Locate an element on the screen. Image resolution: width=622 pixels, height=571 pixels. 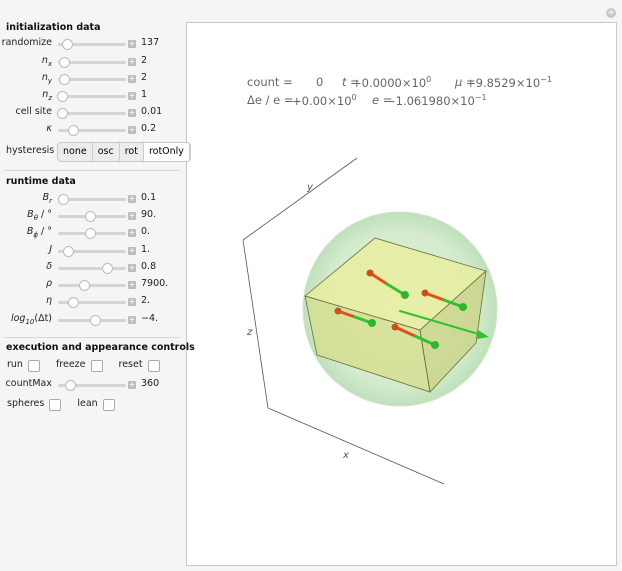
axis-label: z is located at coordinates (249, 332).